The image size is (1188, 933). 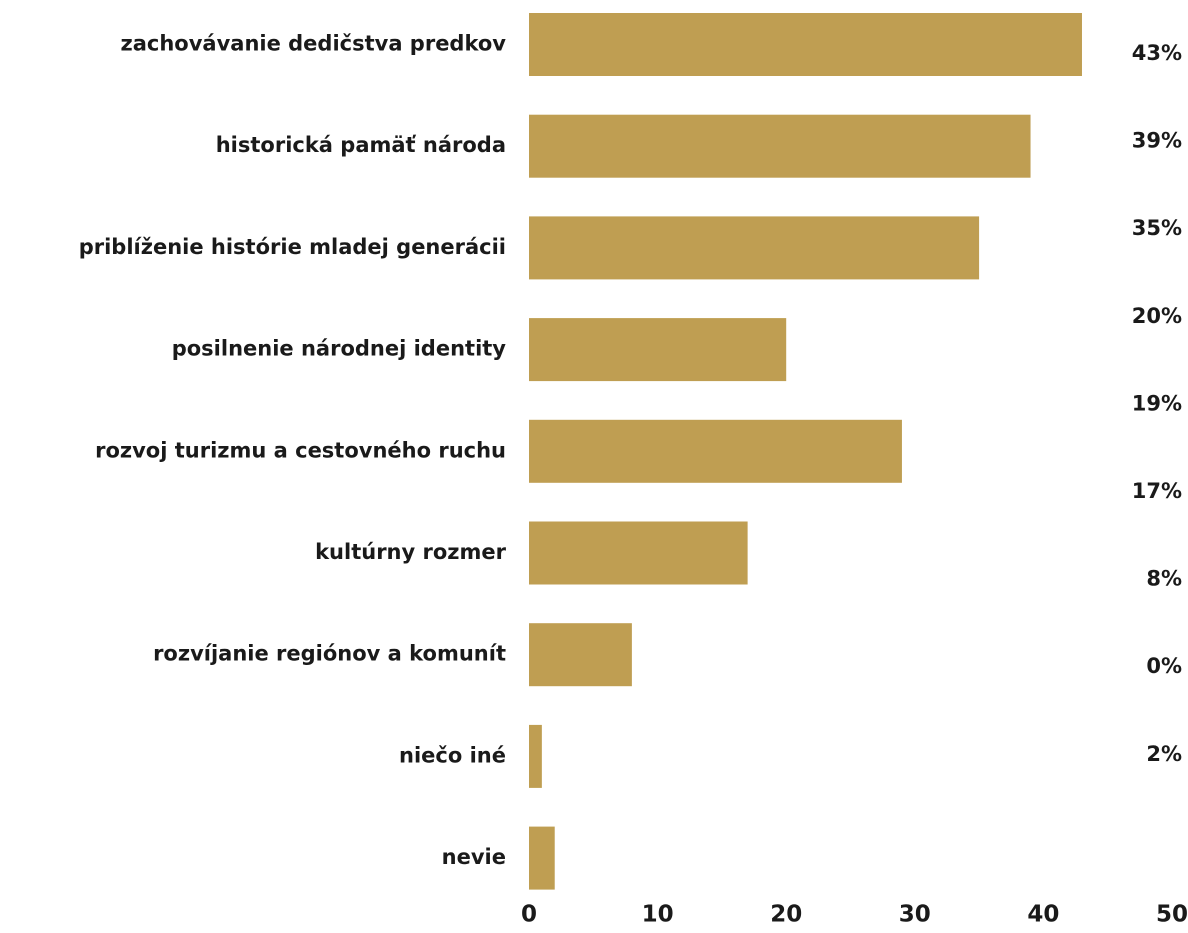 I want to click on value-label-4: 19%, so click(x=1157, y=403).